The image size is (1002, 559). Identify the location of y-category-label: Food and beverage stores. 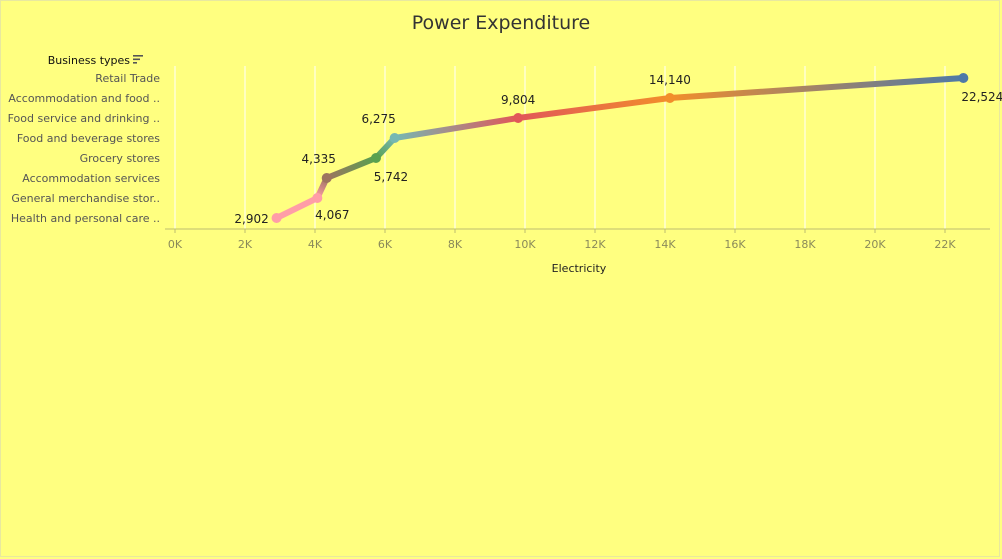
(88, 138).